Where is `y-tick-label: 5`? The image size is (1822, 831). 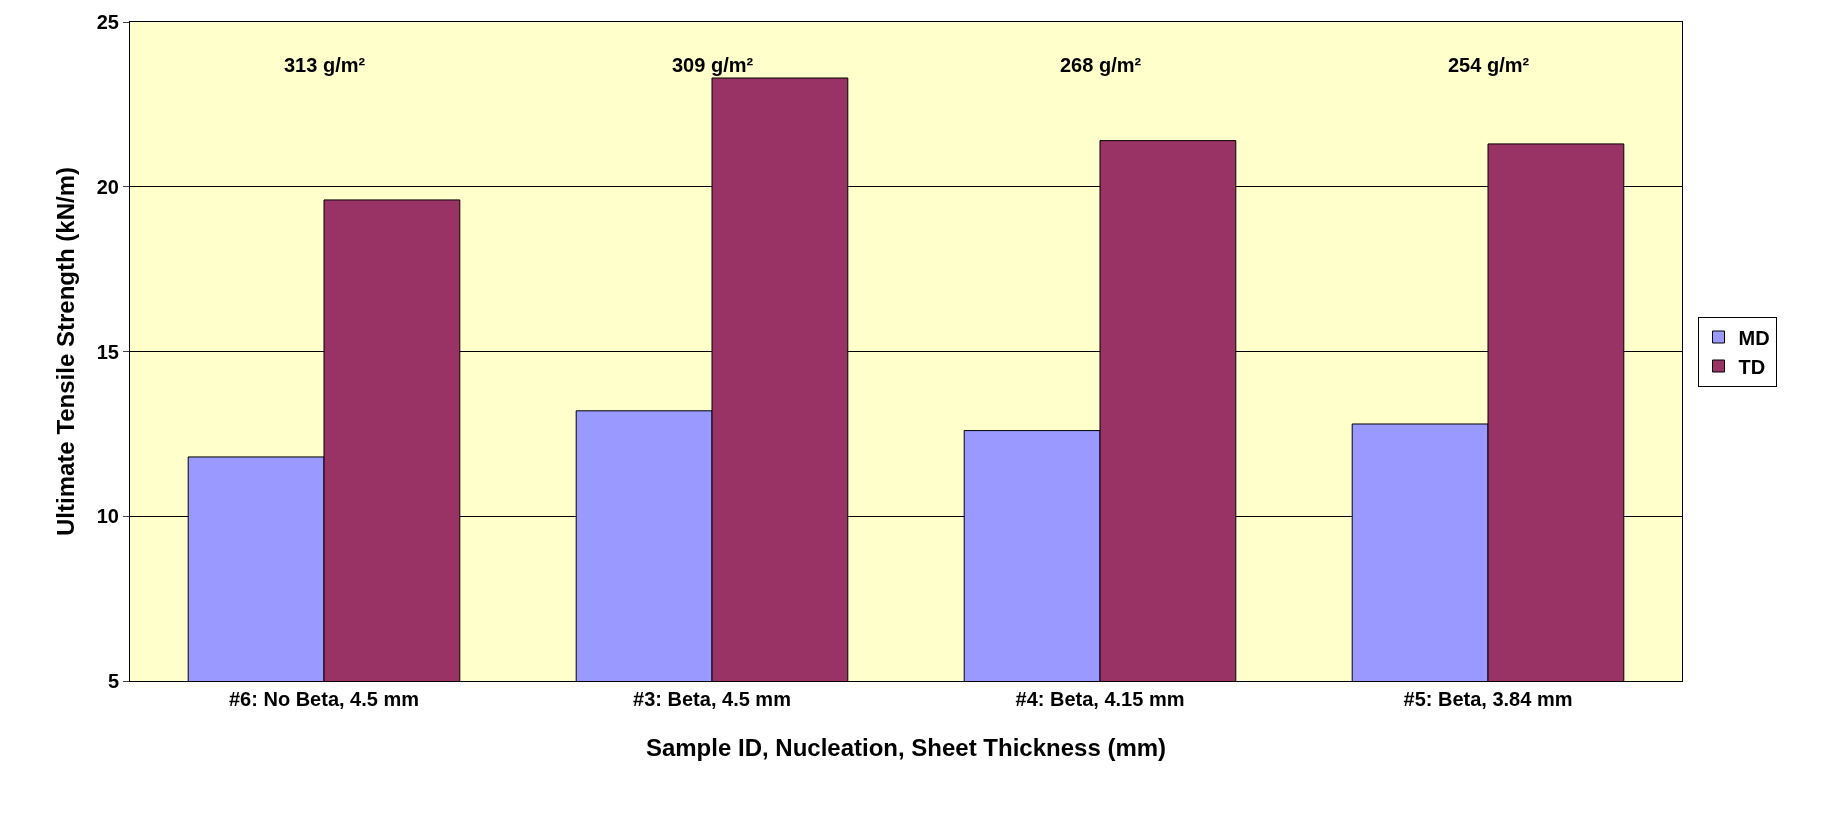
y-tick-label: 5 is located at coordinates (113, 681).